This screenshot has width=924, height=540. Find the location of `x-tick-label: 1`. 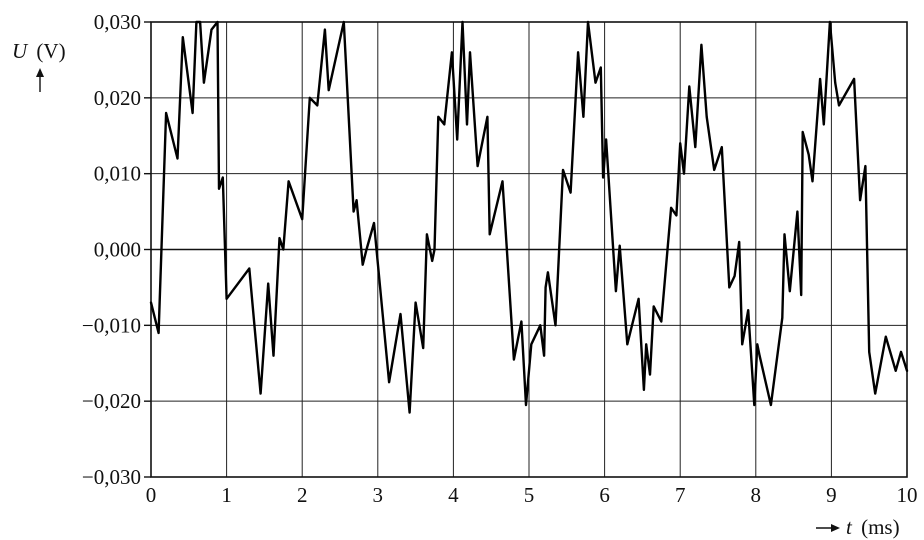

x-tick-label: 1 is located at coordinates (226, 495).